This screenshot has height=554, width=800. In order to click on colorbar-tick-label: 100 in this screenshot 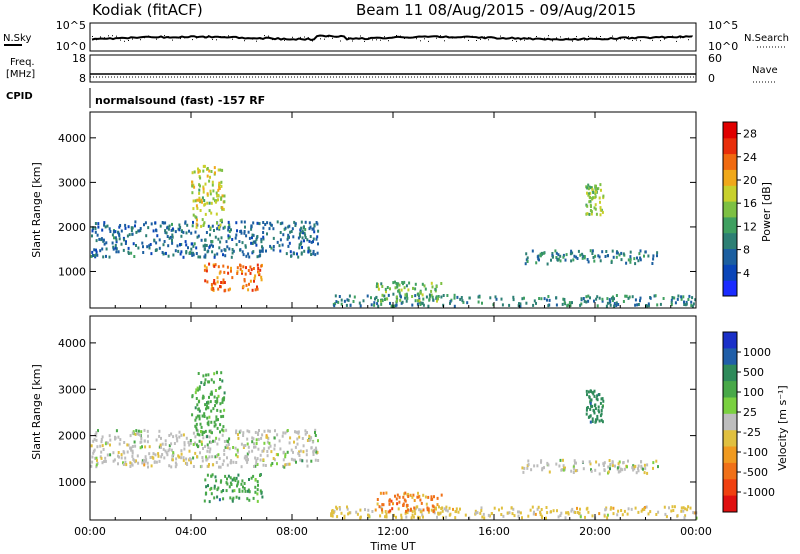, I will do `click(753, 392)`.